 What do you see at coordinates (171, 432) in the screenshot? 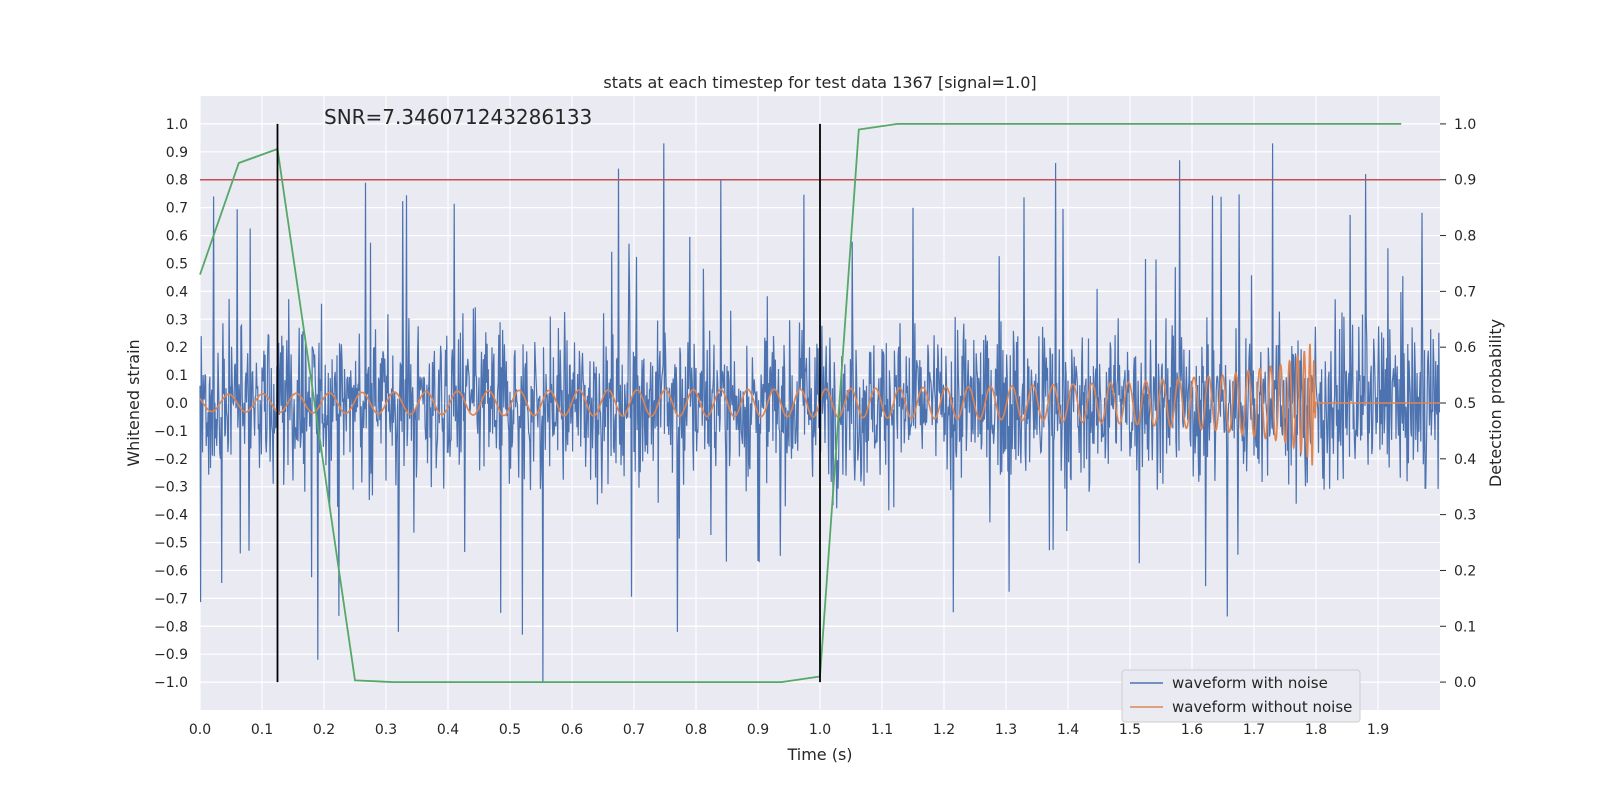
I see `y-tick-label: −0.1` at bounding box center [171, 432].